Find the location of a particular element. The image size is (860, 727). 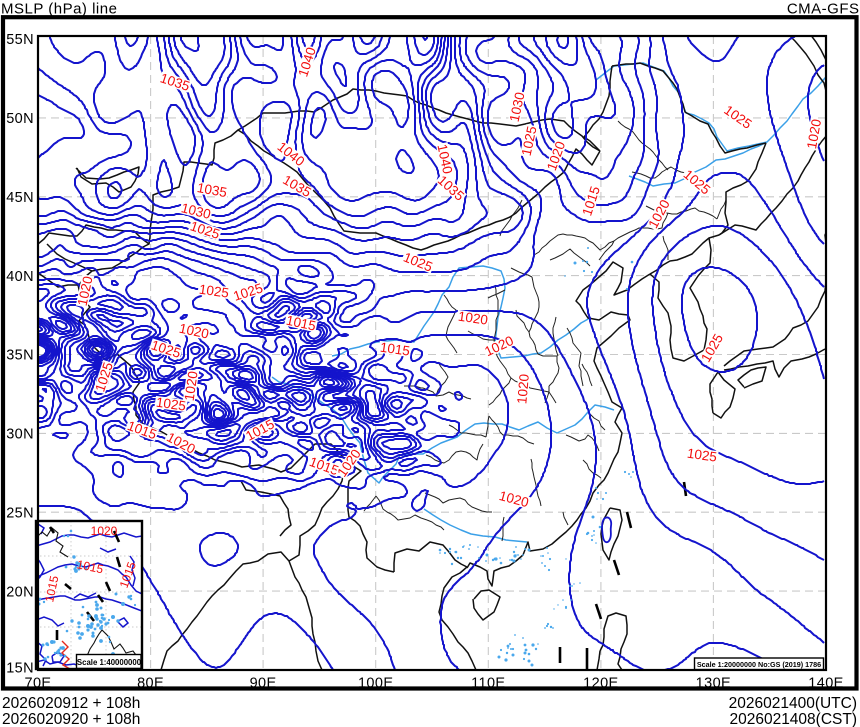

svg-text: 25N is located at coordinates (20, 514).